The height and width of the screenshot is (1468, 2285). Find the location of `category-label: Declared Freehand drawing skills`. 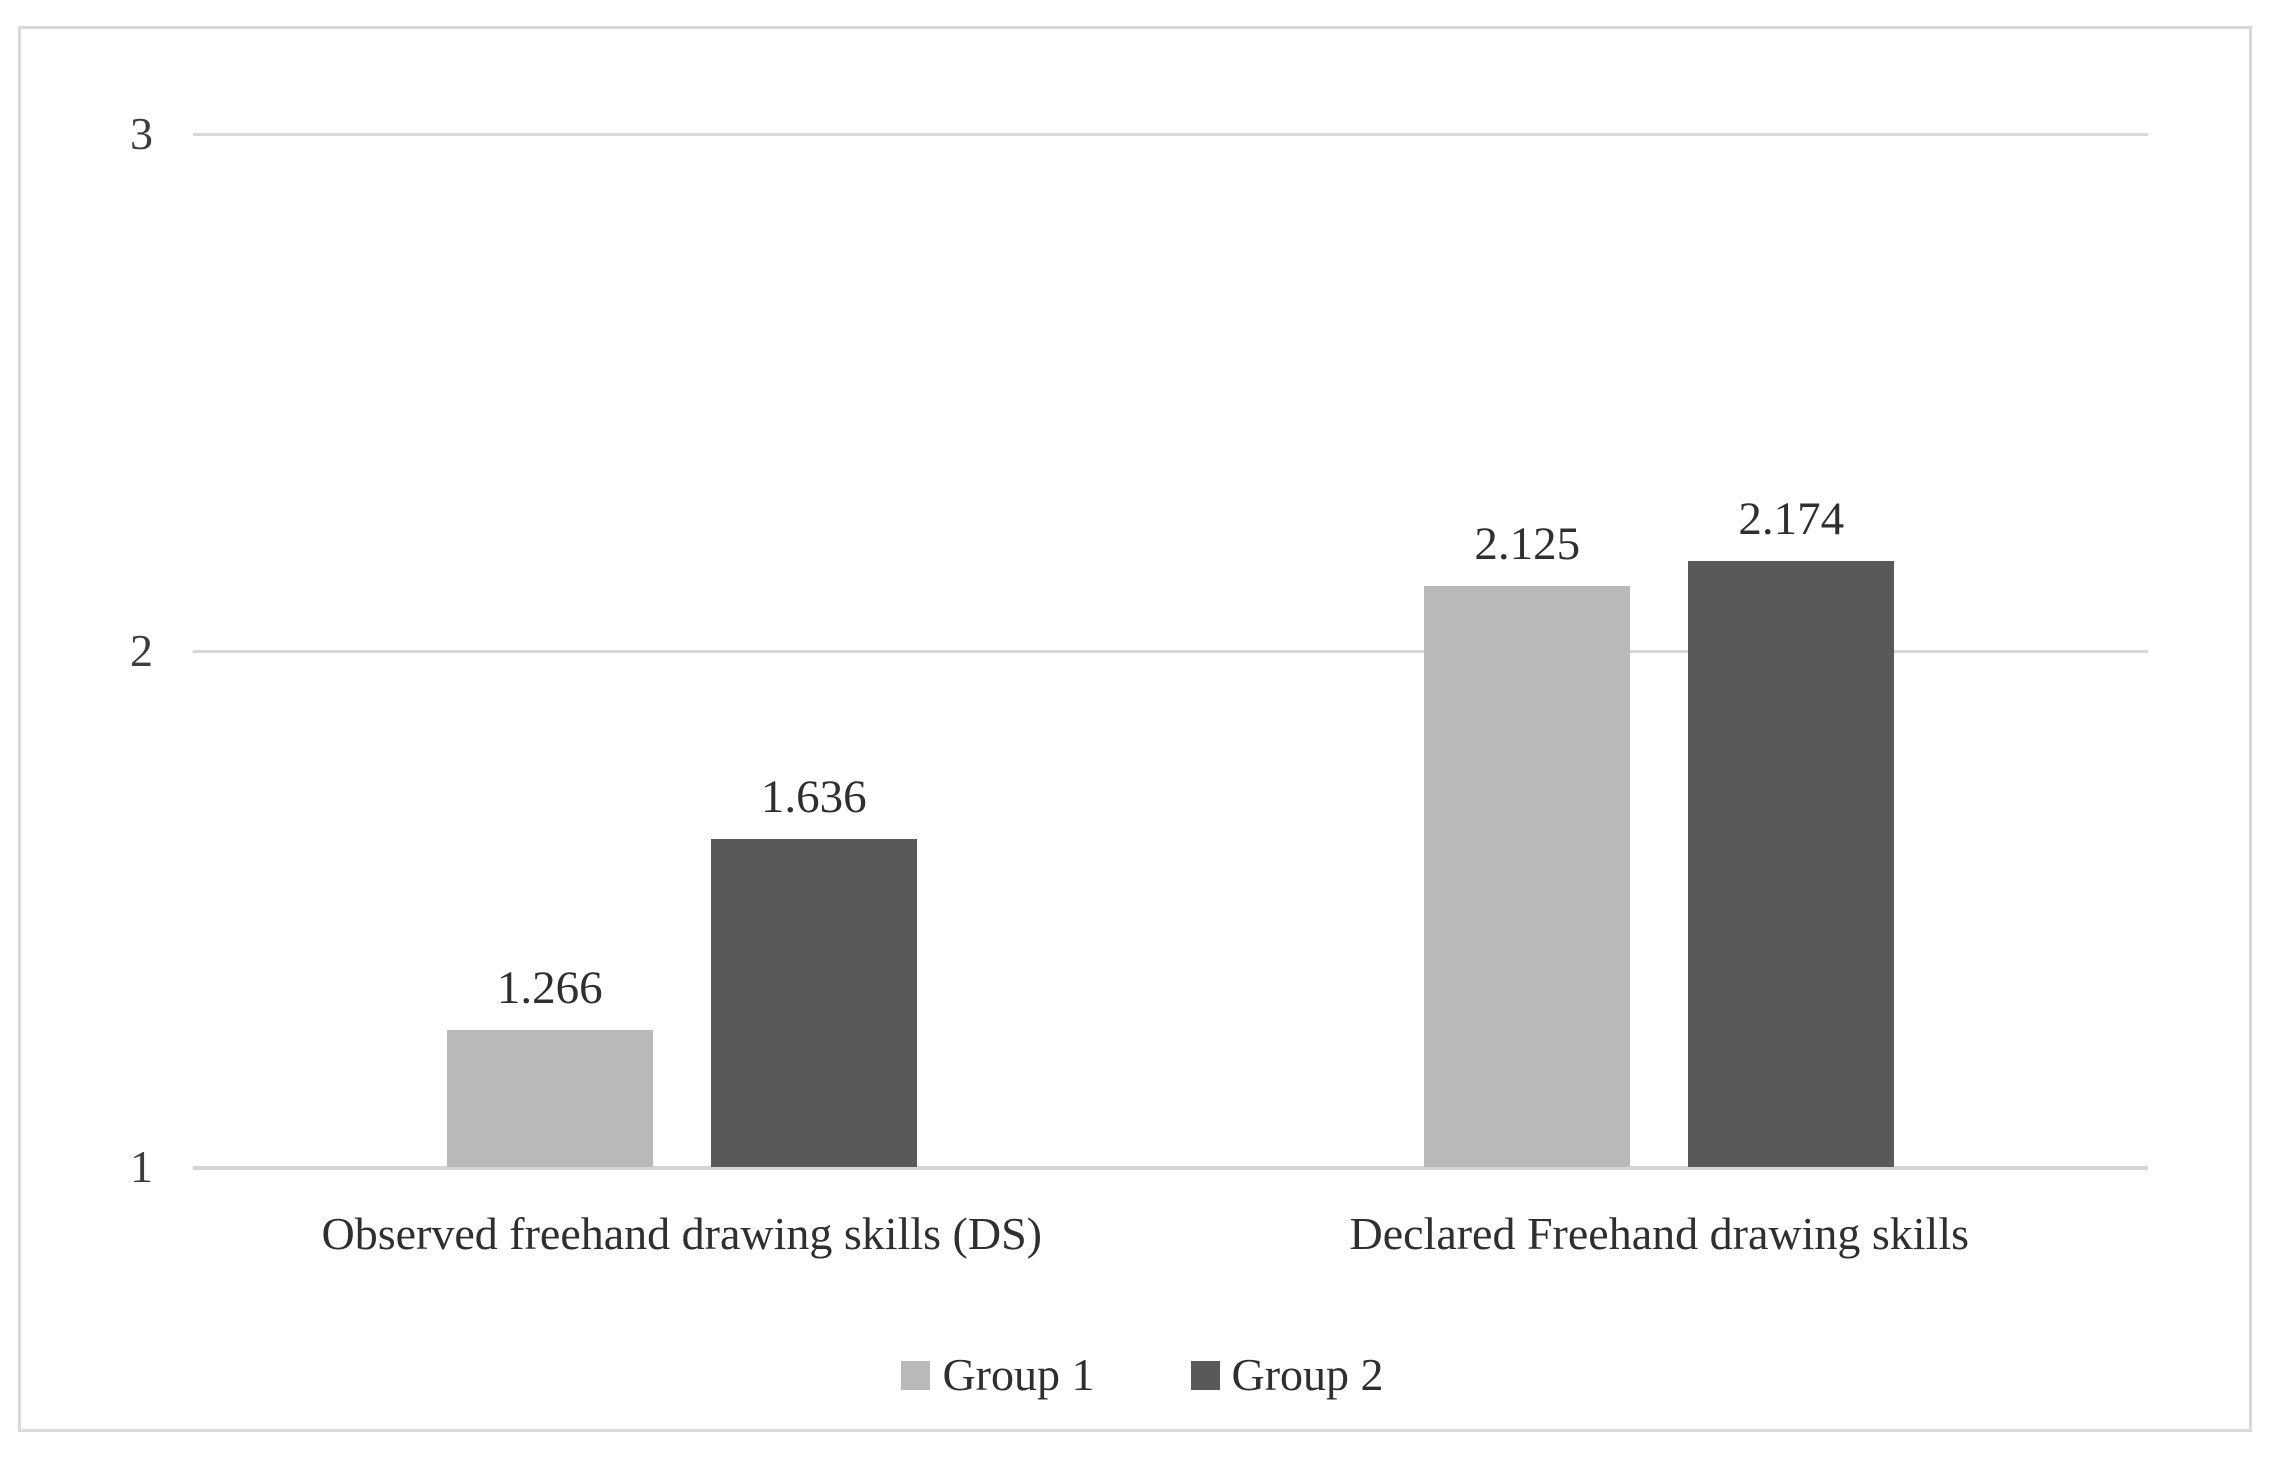

category-label: Declared Freehand drawing skills is located at coordinates (1659, 1233).